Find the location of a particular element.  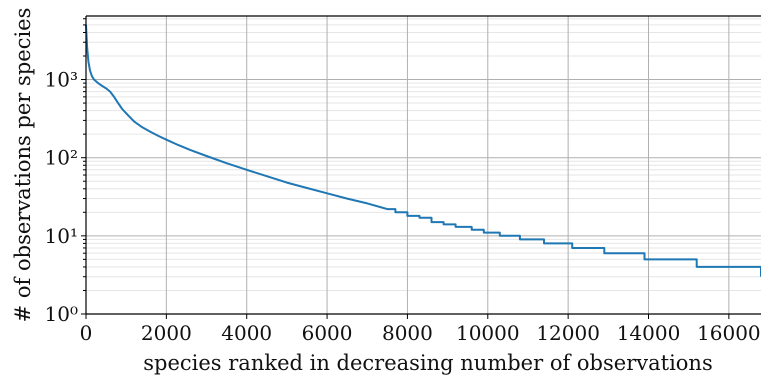

y-axis-label: # of observations per species is located at coordinates (23, 165).